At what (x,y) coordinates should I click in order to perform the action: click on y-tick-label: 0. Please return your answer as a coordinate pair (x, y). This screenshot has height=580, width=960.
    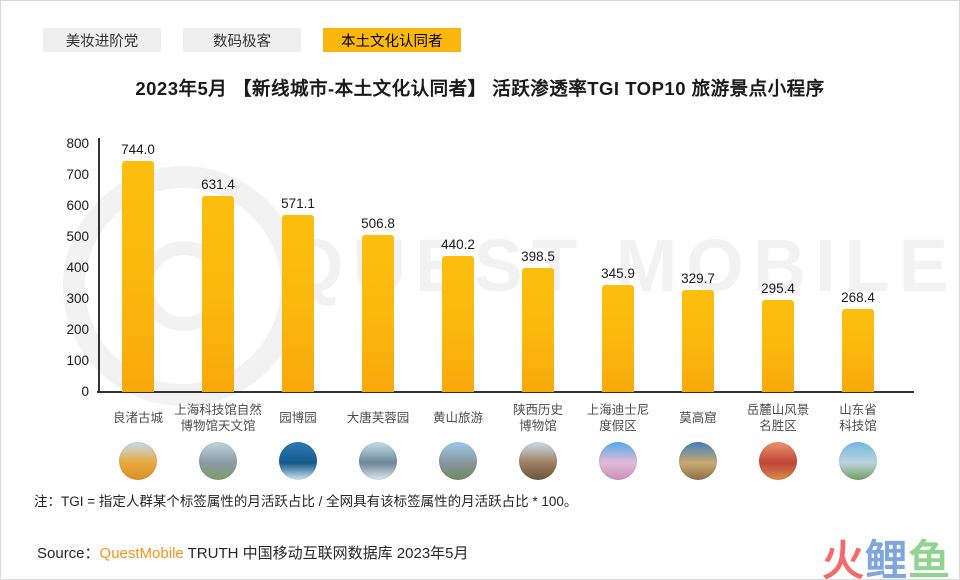
    Looking at the image, I should click on (85, 391).